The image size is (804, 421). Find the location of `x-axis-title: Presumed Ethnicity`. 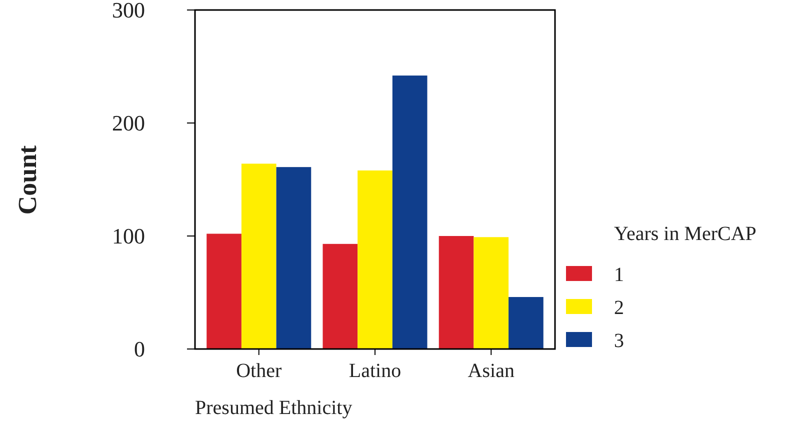

x-axis-title: Presumed Ethnicity is located at coordinates (273, 408).